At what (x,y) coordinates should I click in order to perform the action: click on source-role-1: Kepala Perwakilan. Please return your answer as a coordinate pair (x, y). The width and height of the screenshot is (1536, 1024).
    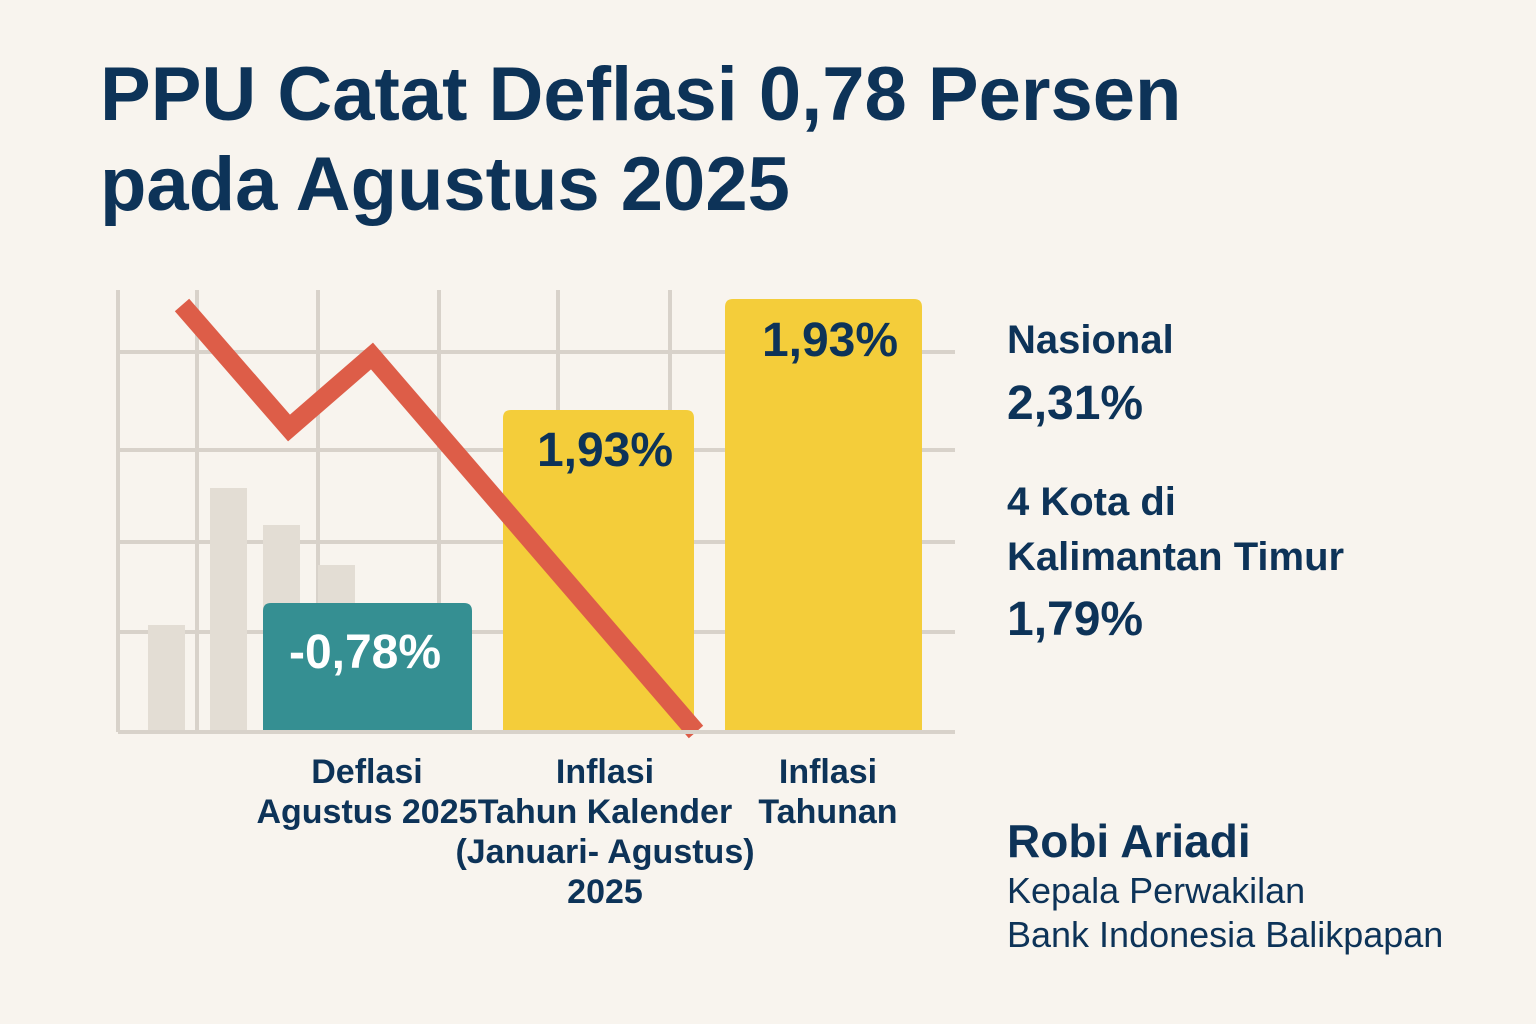
    Looking at the image, I should click on (1156, 890).